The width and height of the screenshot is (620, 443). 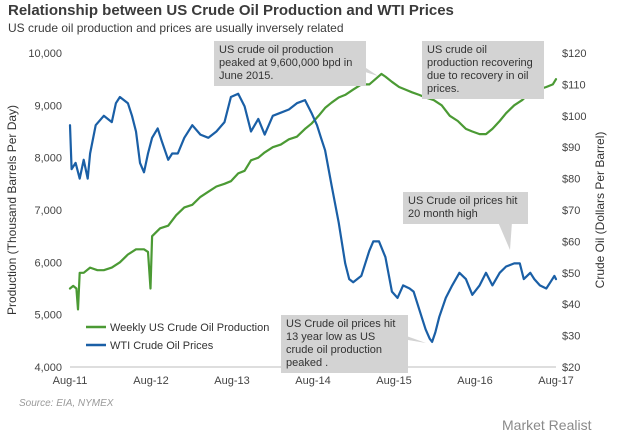 What do you see at coordinates (574, 85) in the screenshot?
I see `y-right-tick-label: $110` at bounding box center [574, 85].